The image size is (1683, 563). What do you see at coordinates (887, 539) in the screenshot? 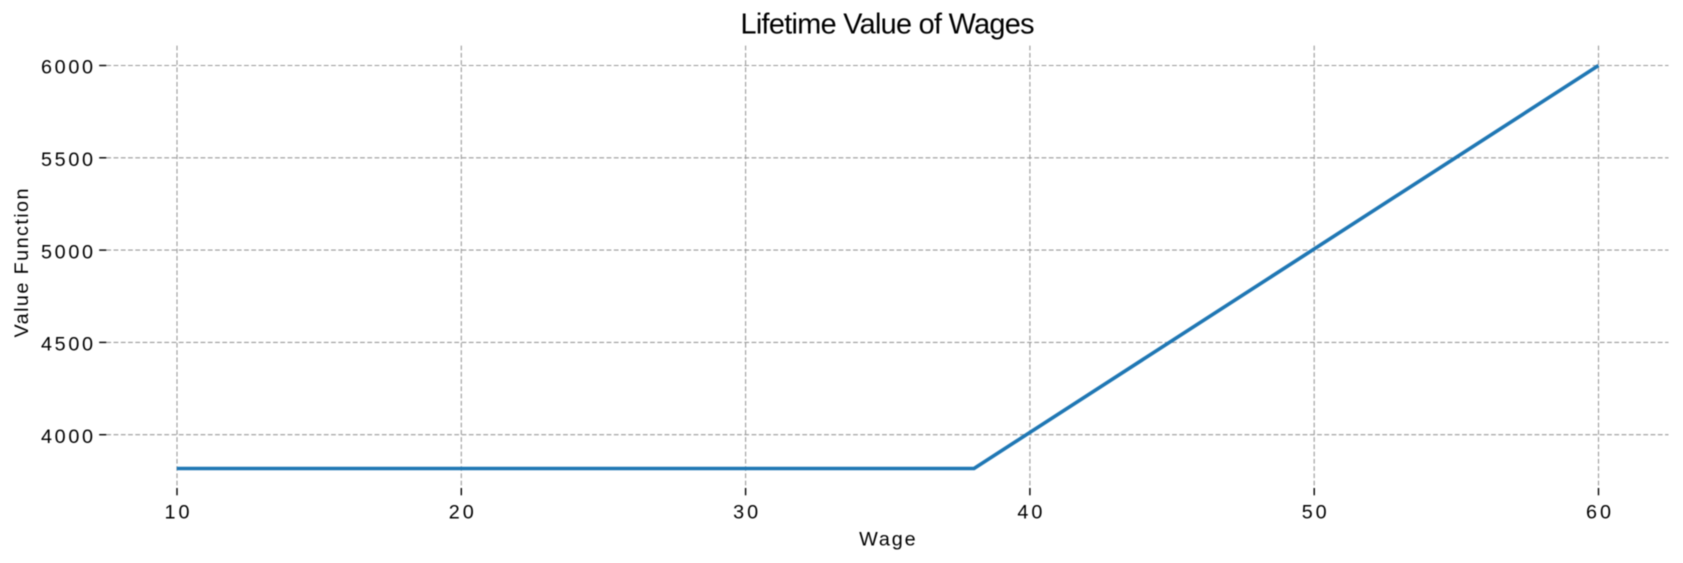
I see `svg-text: Wage` at bounding box center [887, 539].